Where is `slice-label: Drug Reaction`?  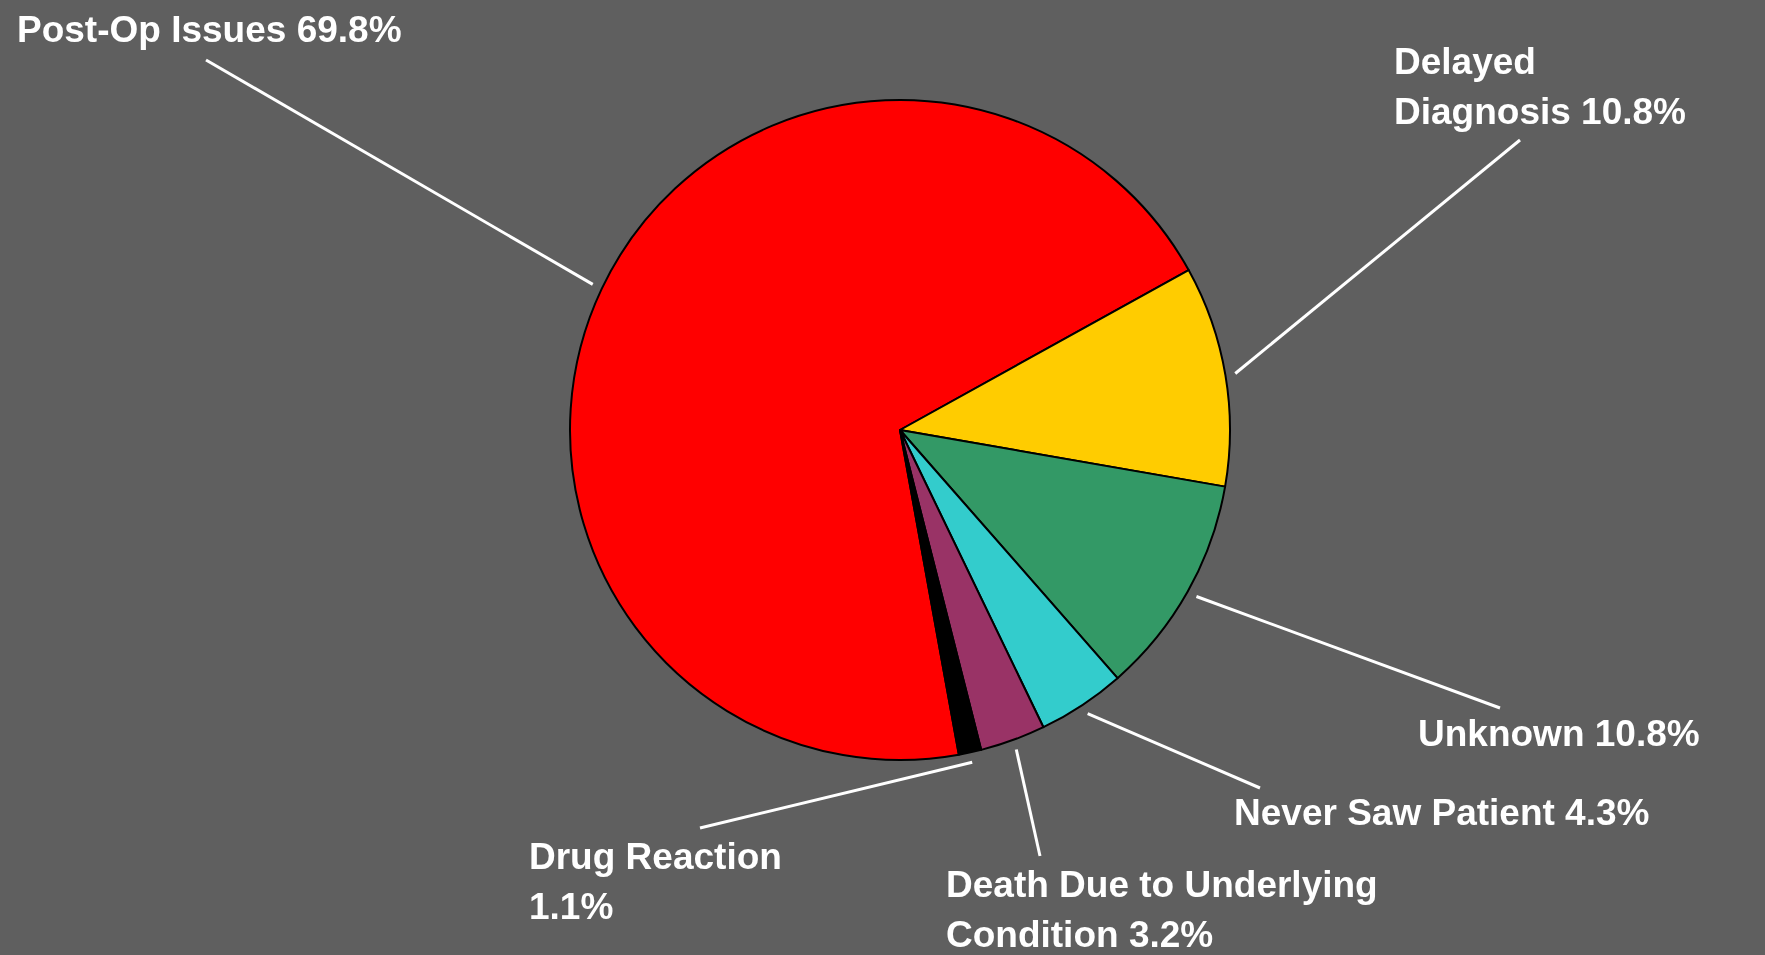
slice-label: Drug Reaction is located at coordinates (655, 856).